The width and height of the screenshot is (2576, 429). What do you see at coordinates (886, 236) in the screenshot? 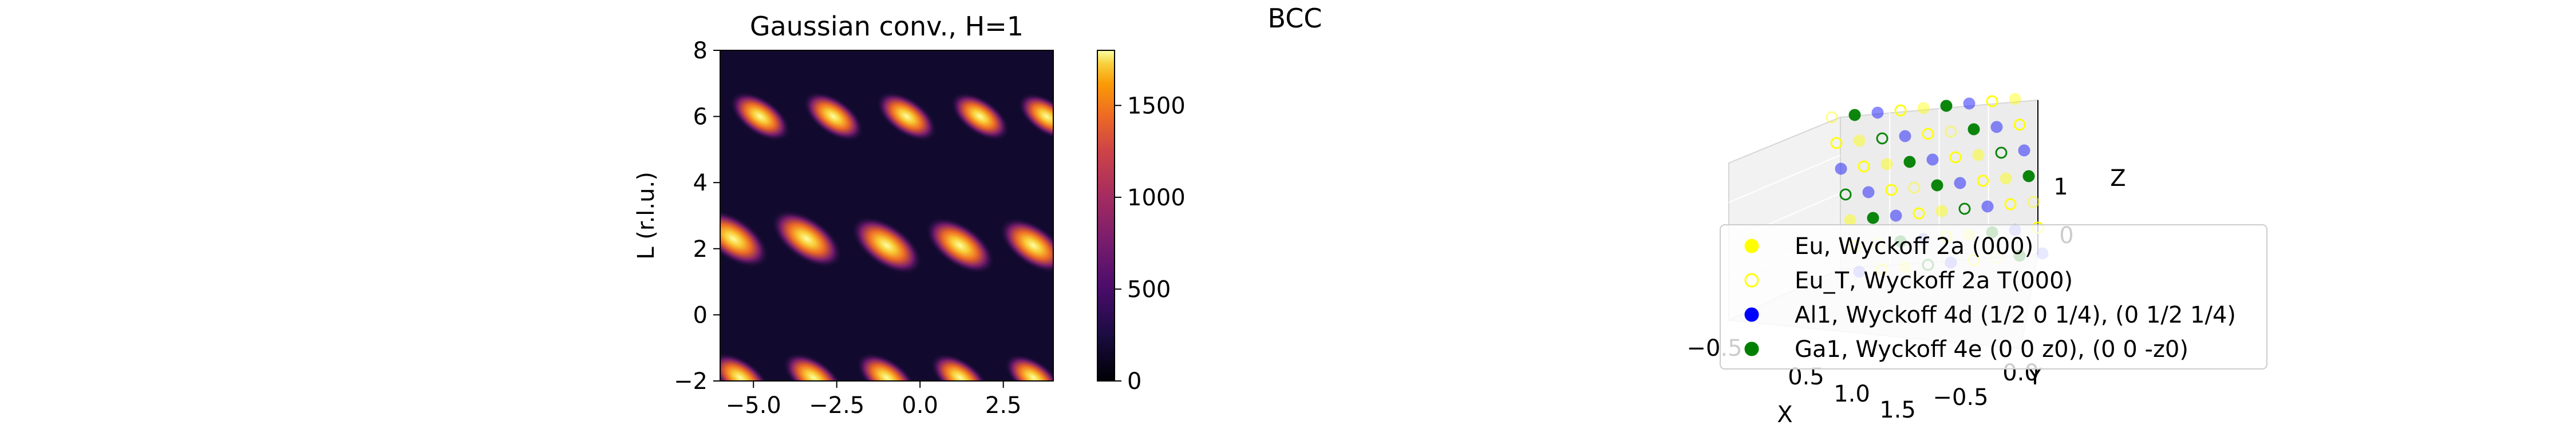
I see `heatmap-peaks` at bounding box center [886, 236].